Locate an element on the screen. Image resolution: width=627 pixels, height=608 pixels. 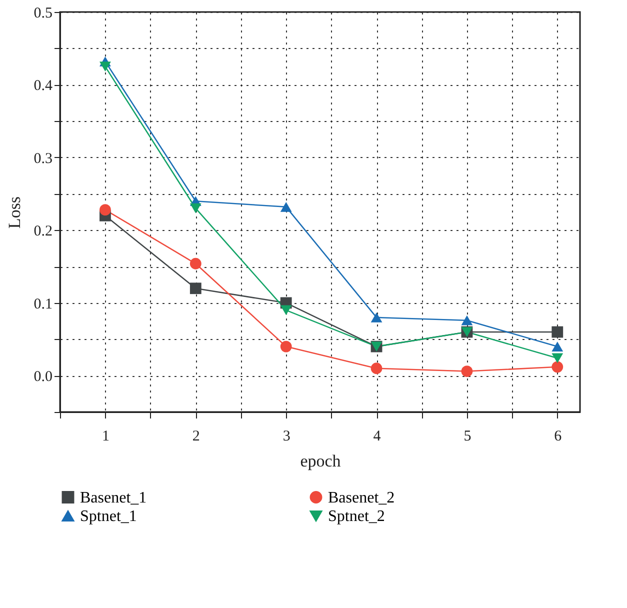
x-axis-title: epoch is located at coordinates (321, 461).